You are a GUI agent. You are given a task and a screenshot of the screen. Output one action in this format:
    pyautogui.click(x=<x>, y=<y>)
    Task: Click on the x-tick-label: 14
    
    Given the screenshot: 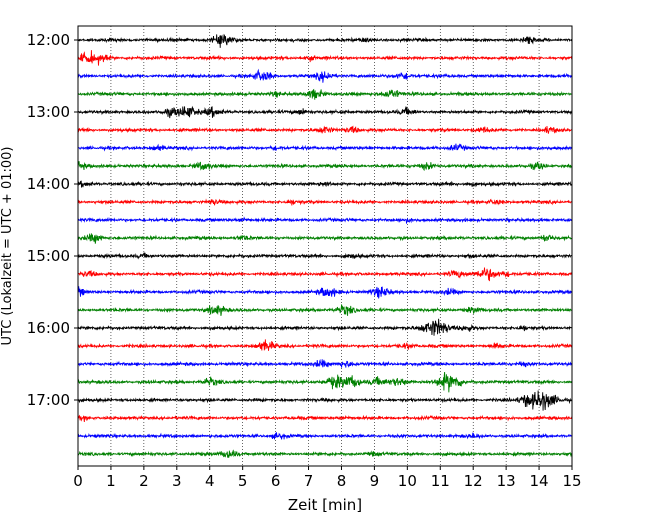 What is the action you would take?
    pyautogui.click(x=539, y=481)
    